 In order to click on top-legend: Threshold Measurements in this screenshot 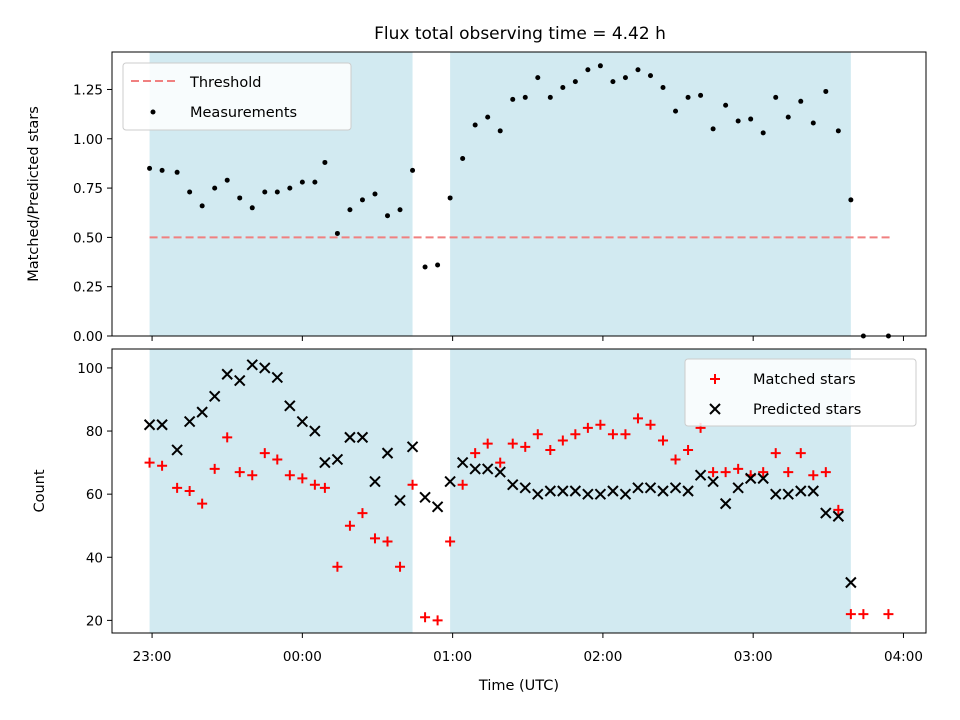, I will do `click(237, 96)`.